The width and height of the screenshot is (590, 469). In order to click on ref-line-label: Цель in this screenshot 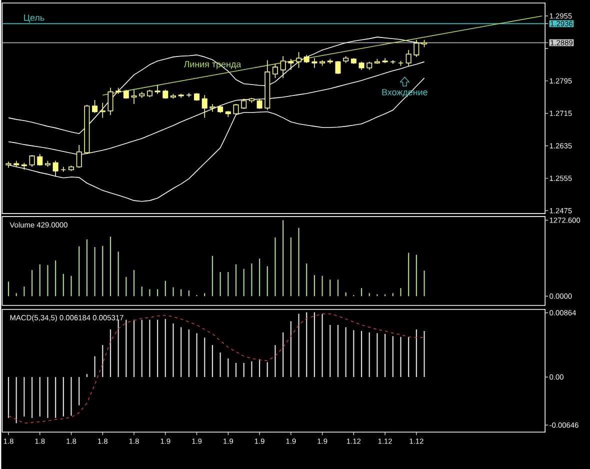, I will do `click(34, 18)`.